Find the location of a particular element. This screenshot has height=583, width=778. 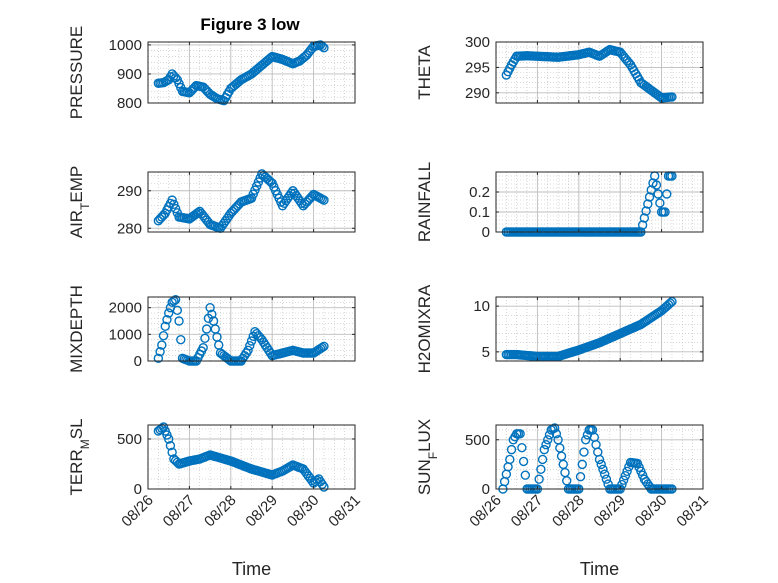

y-axis-label: MIXDEPTH is located at coordinates (76, 329).